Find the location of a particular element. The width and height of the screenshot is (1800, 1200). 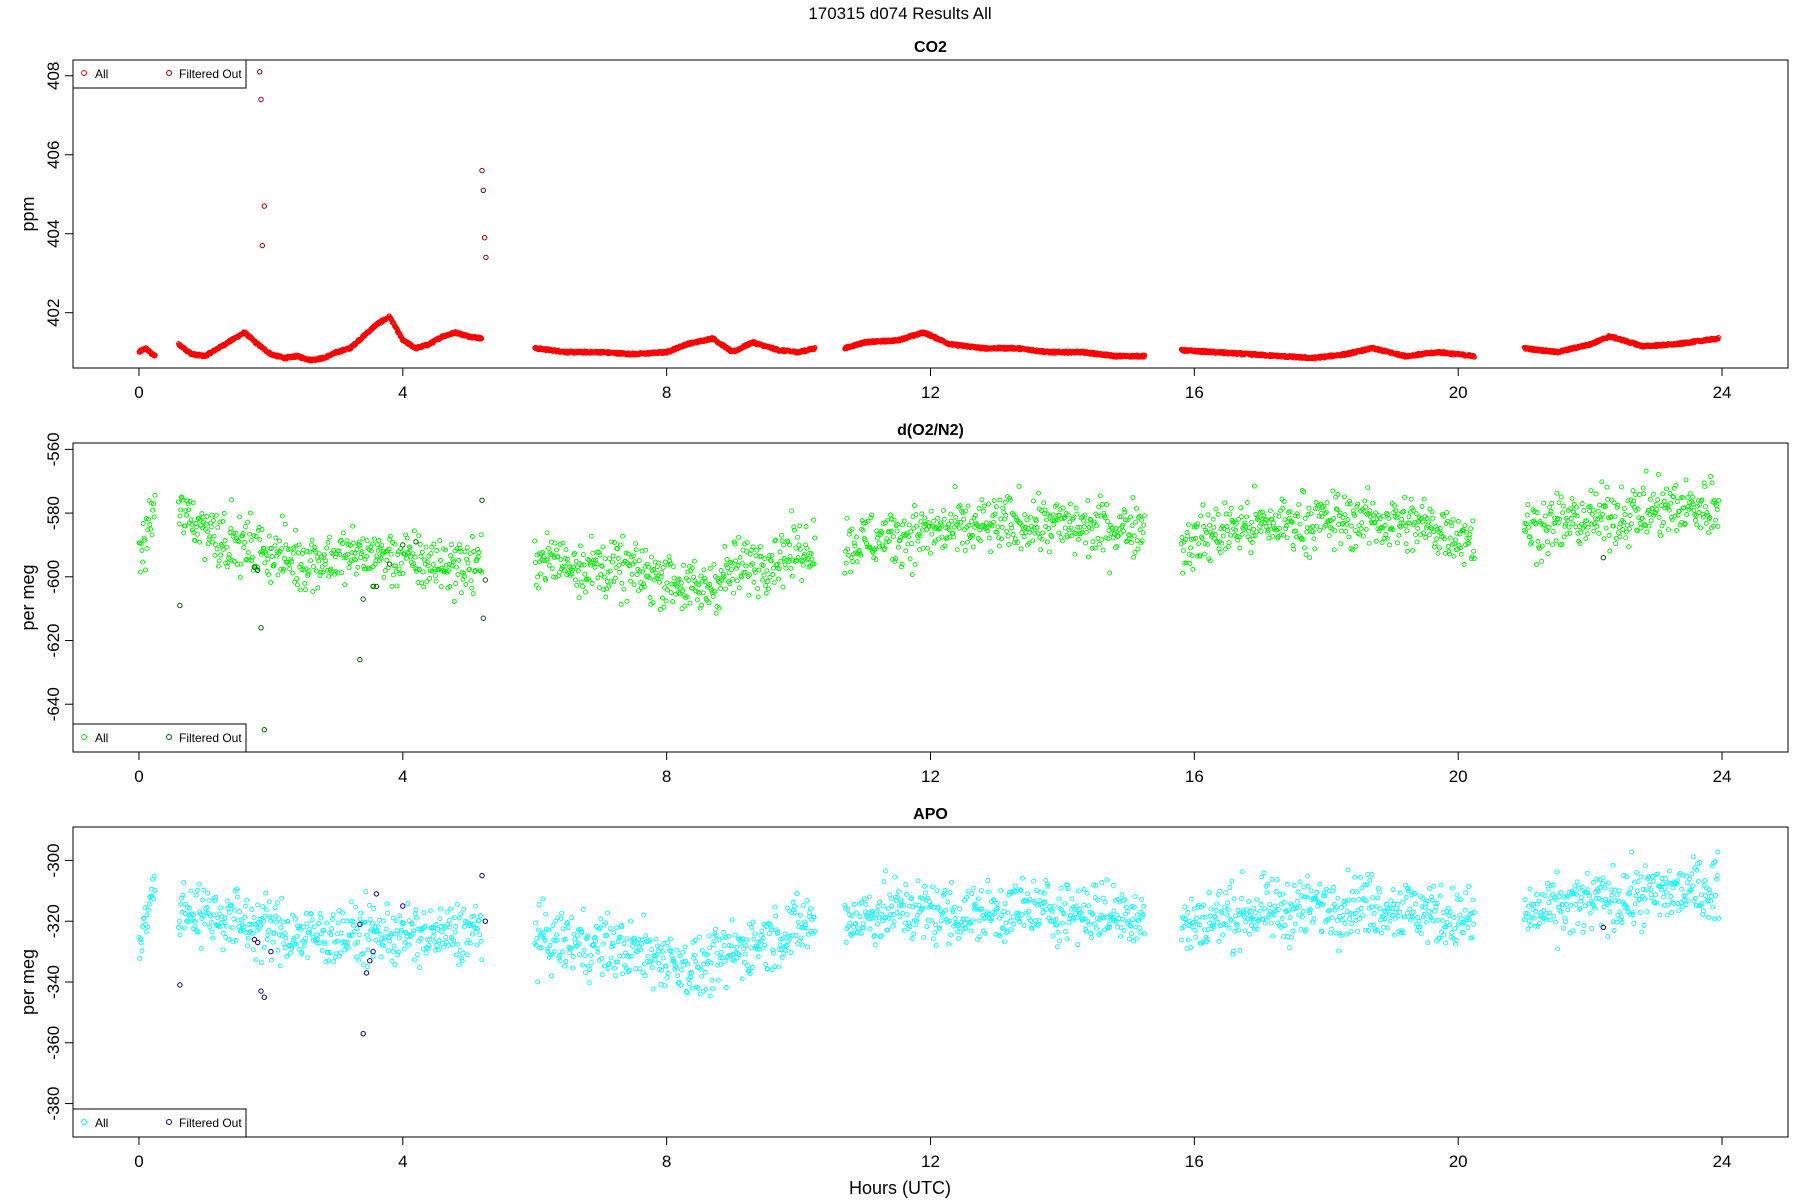

o2n2-x-tick-label: 0 is located at coordinates (138, 776).